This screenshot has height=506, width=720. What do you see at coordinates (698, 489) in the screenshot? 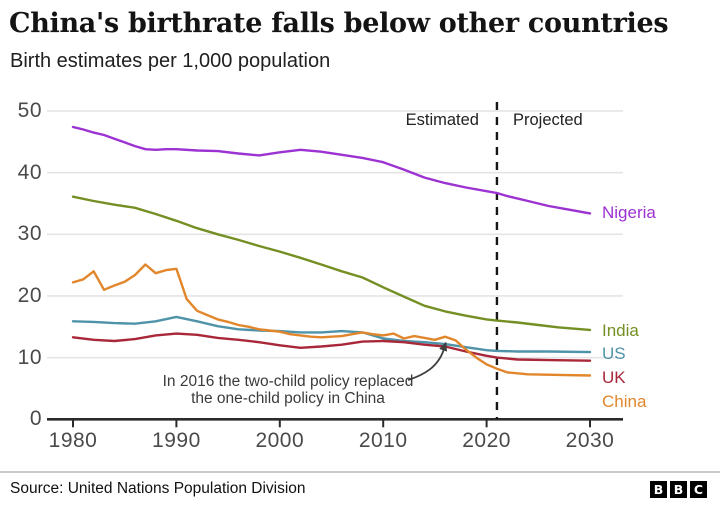
I see `bbc-logo-block-c: C` at bounding box center [698, 489].